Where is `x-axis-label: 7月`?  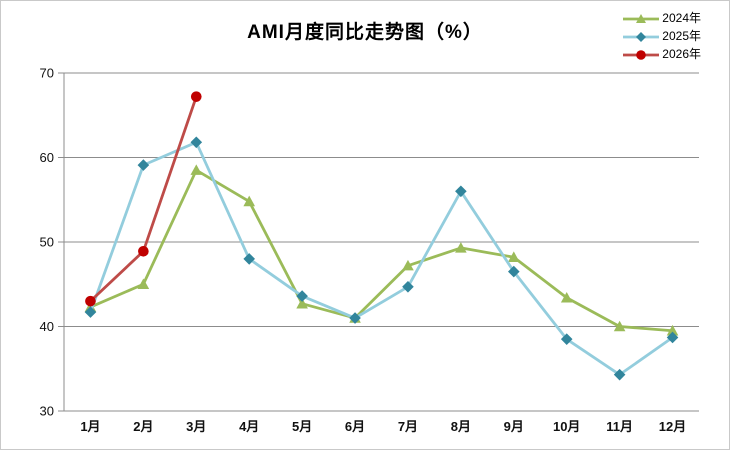
x-axis-label: 7月 is located at coordinates (408, 426).